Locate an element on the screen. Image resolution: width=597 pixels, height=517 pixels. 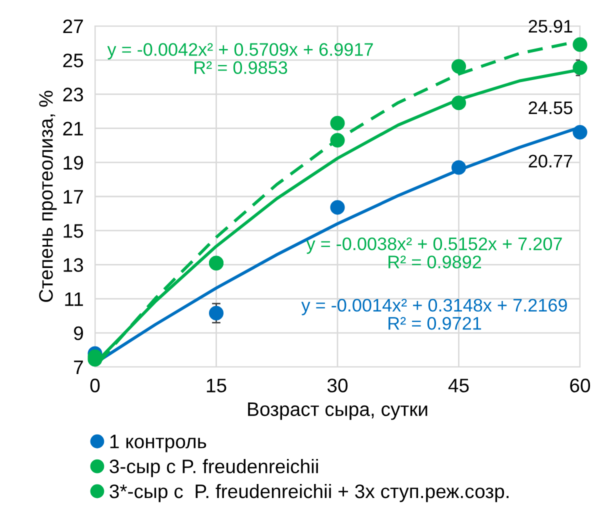
annotation: y = -0.0014x² + 0.3148x + 7.2169 R² = 0.9721 is located at coordinates (434, 314).